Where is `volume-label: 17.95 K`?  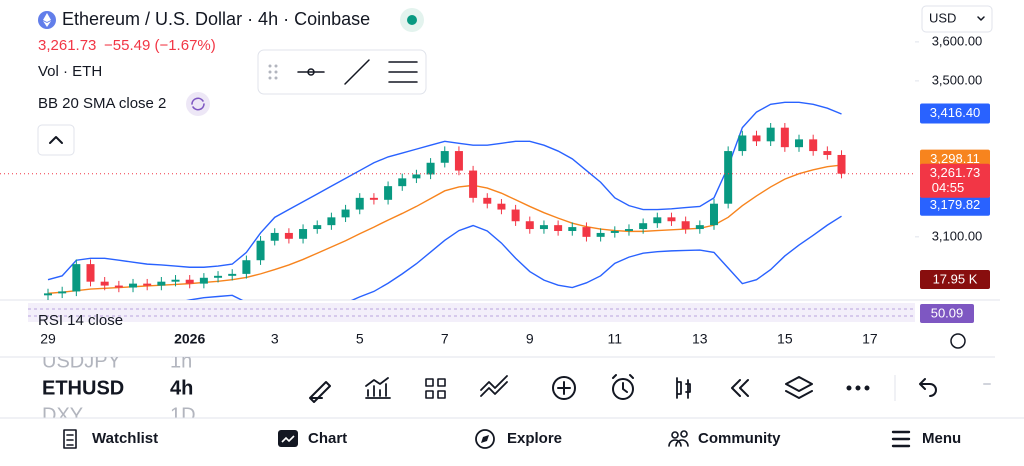 volume-label: 17.95 K is located at coordinates (955, 278).